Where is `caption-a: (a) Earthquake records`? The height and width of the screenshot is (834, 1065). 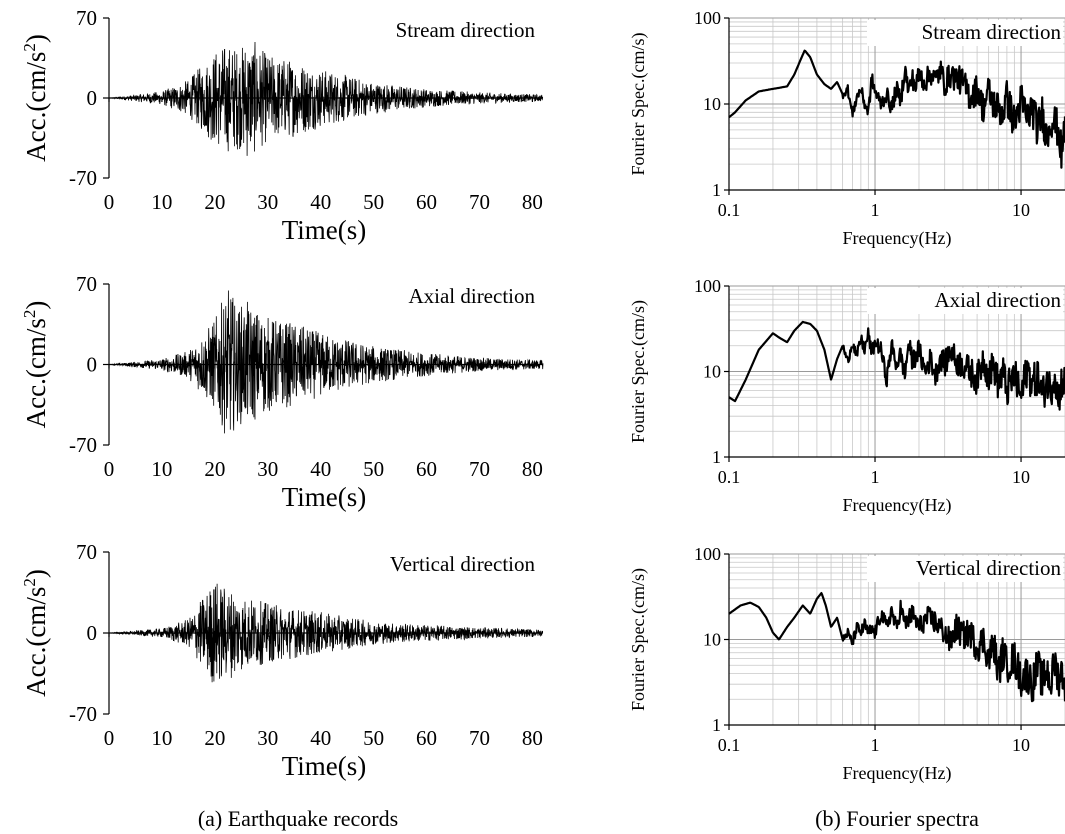
caption-a: (a) Earthquake records is located at coordinates (298, 818).